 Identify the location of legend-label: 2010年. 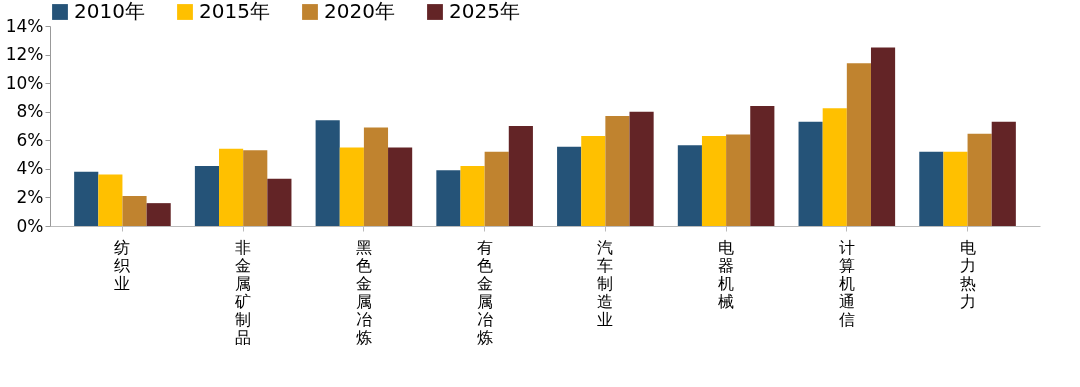
(109, 11).